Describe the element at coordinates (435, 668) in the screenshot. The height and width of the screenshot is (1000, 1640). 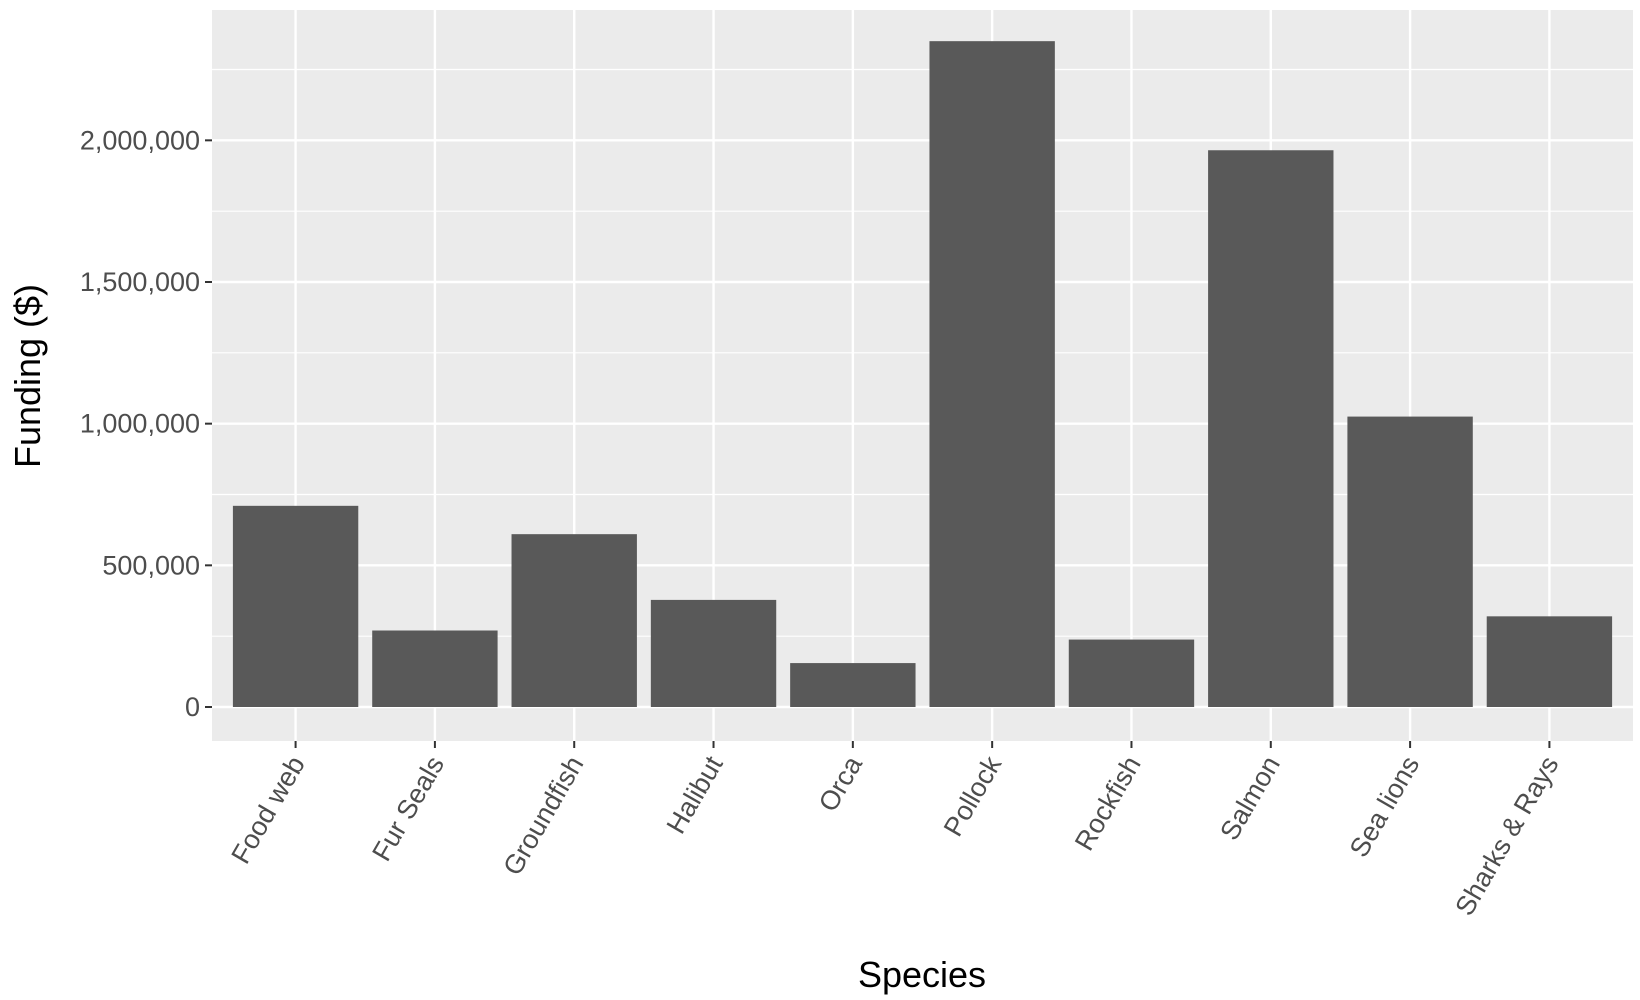
I see `bar-fur-seals` at that location.